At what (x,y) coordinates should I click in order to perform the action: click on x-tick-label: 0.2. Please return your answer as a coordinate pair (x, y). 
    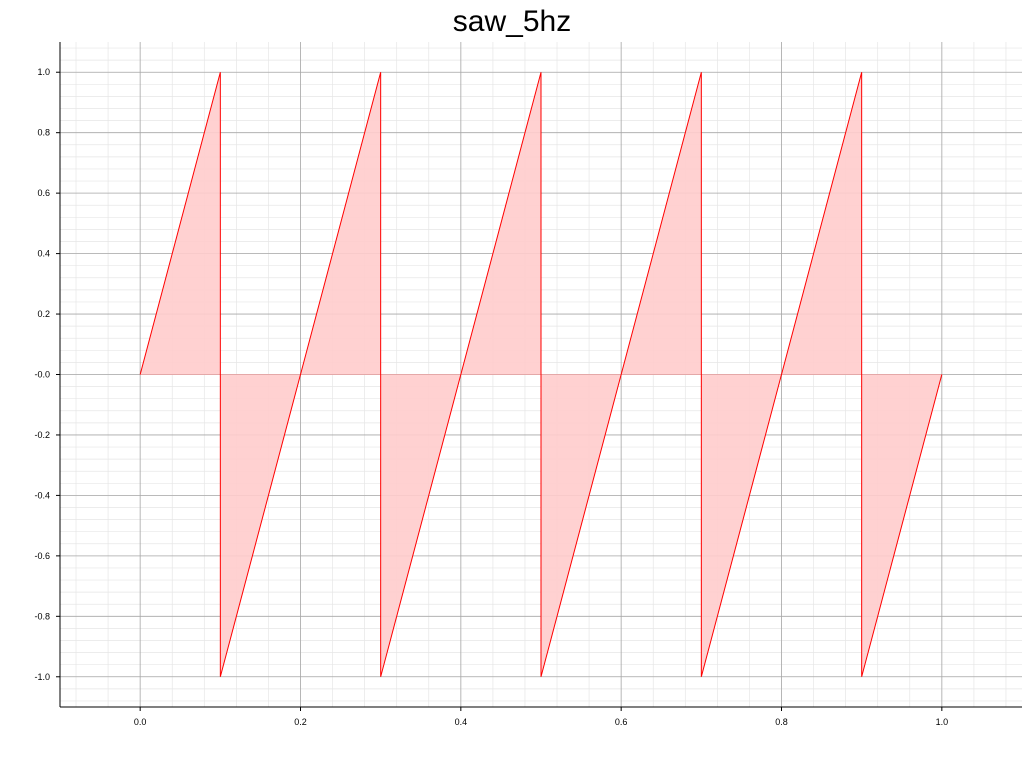
    Looking at the image, I should click on (300, 722).